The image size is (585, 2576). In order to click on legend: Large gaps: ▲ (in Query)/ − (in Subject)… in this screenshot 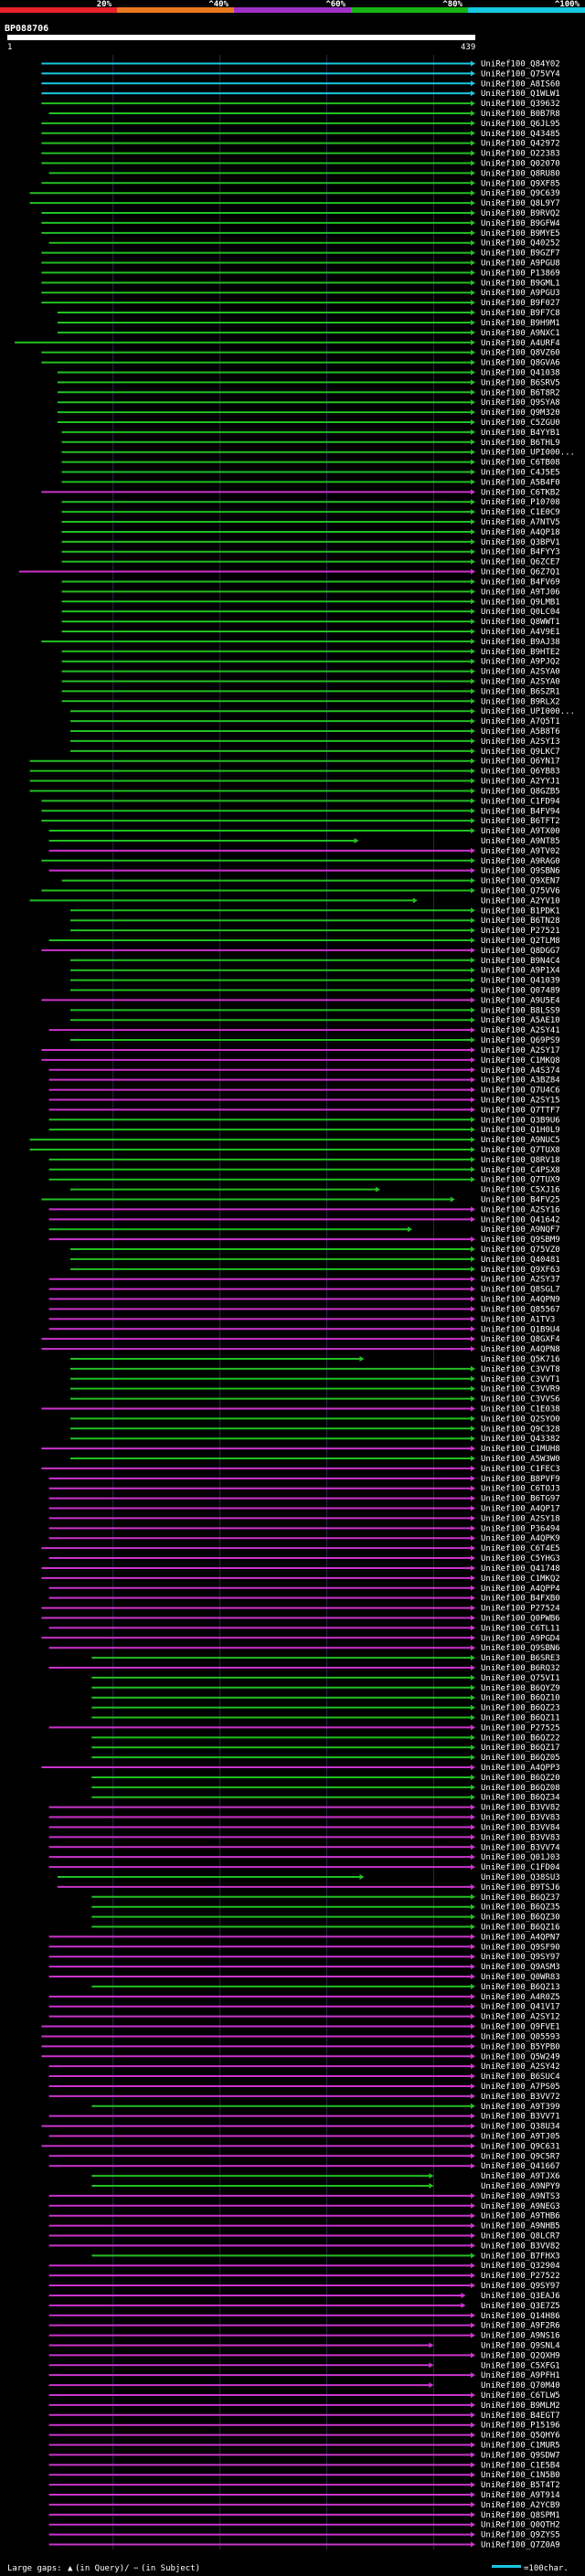, I will do `click(288, 2568)`.